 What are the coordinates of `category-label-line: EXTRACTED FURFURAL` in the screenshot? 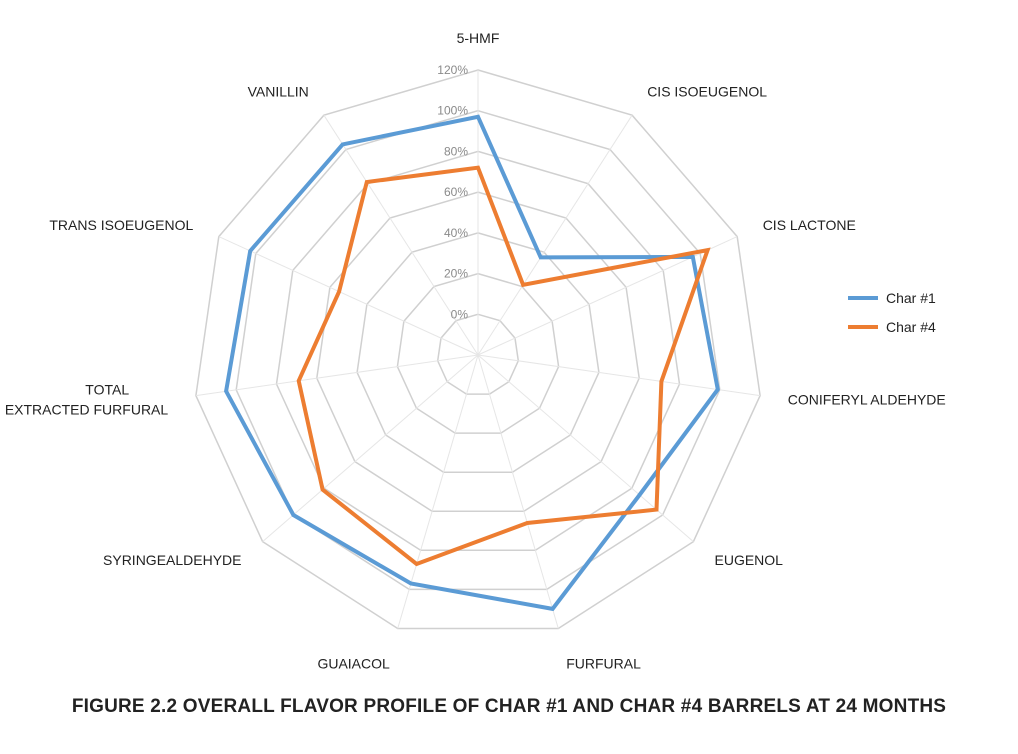 It's located at (87, 410).